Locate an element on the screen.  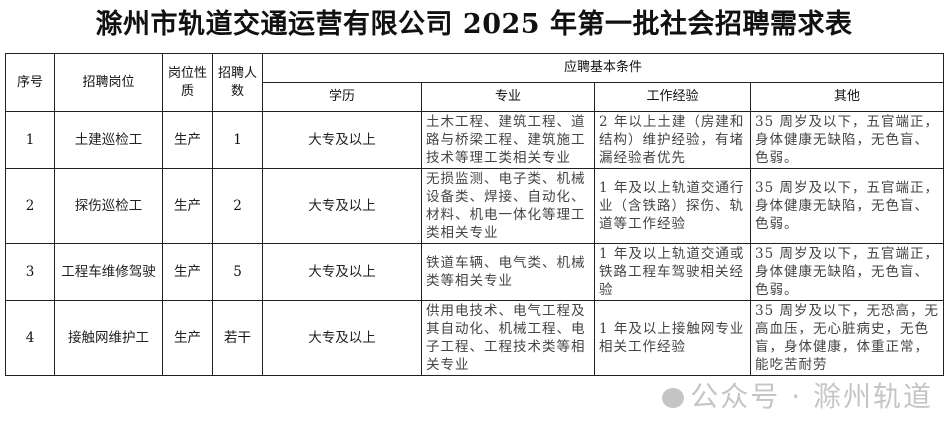
row-position: 接触网维护工 is located at coordinates (108, 338).